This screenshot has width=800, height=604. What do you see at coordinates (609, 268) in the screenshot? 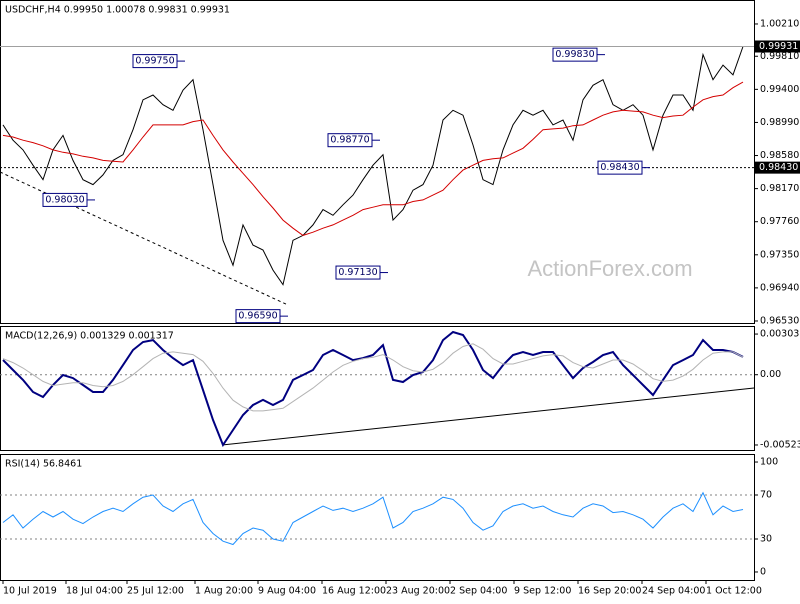
I see `watermark: ActionForex.com` at bounding box center [609, 268].